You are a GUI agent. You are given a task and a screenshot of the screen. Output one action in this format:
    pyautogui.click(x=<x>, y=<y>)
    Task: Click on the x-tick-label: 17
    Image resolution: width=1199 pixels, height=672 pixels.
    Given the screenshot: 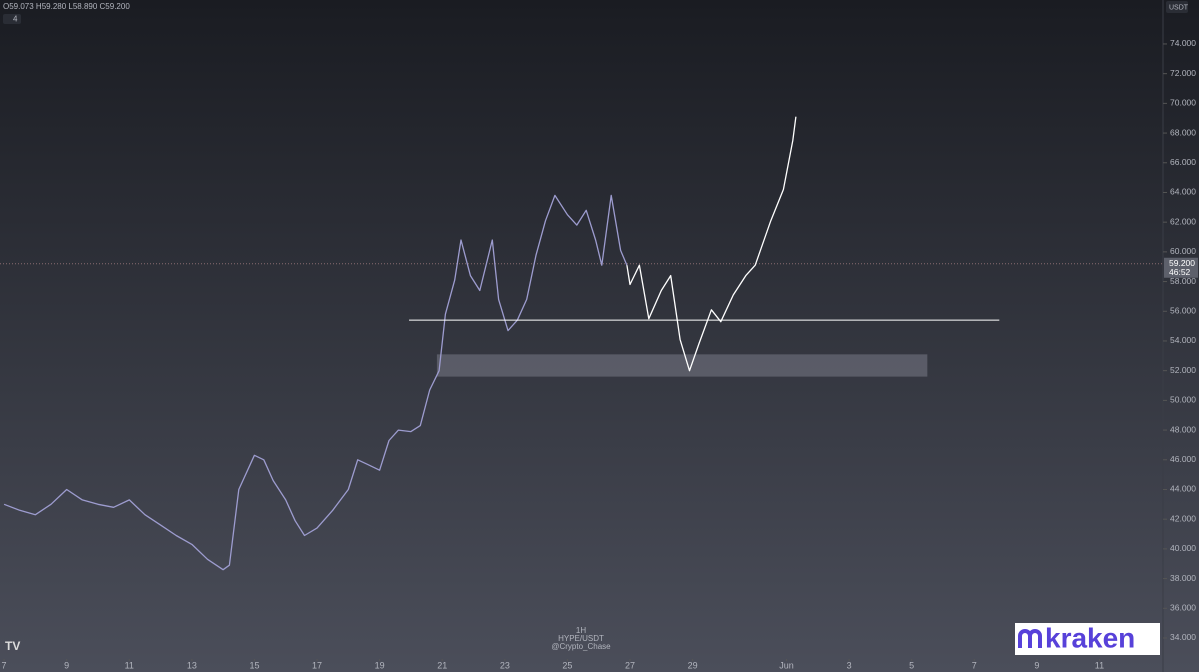 What is the action you would take?
    pyautogui.click(x=317, y=665)
    